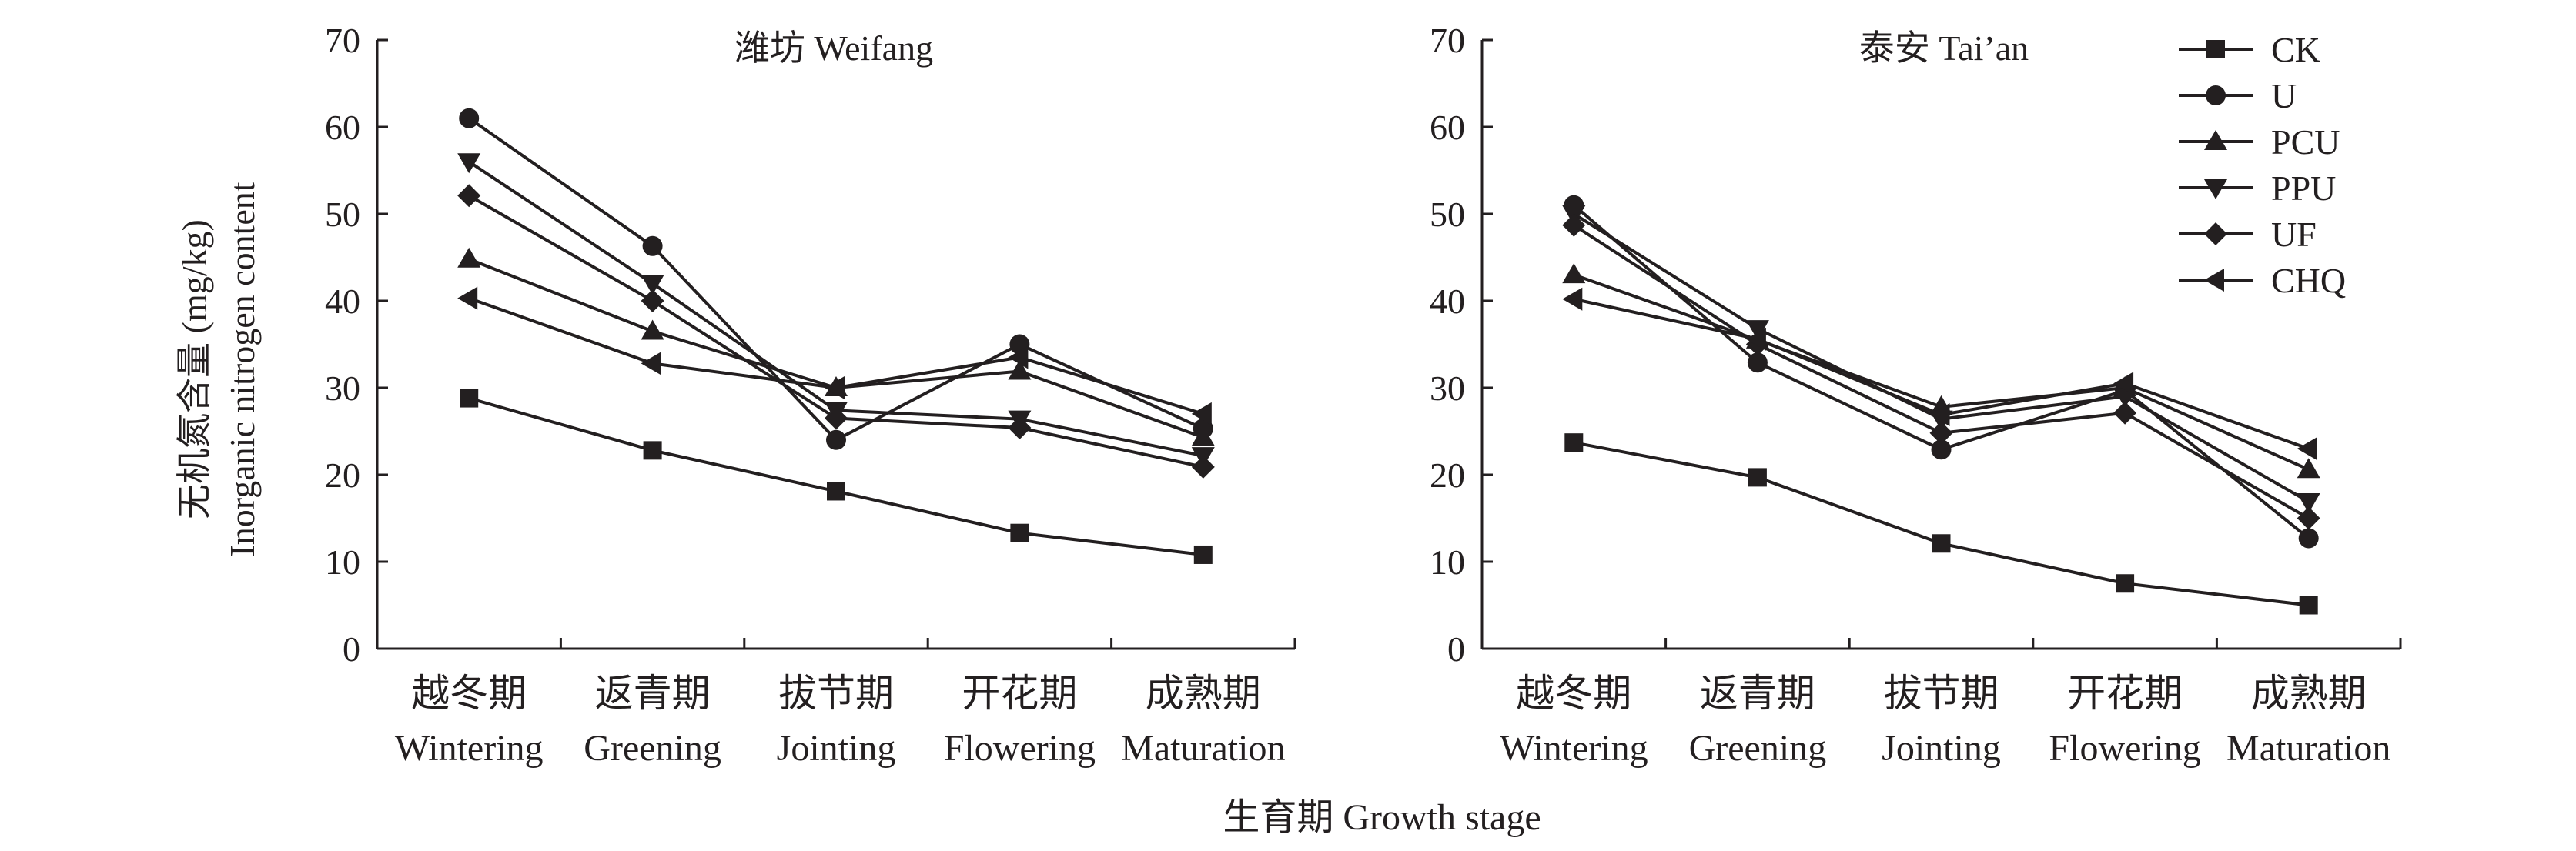  Describe the element at coordinates (2309, 280) in the screenshot. I see `legend-label-chq: CHQ` at that location.